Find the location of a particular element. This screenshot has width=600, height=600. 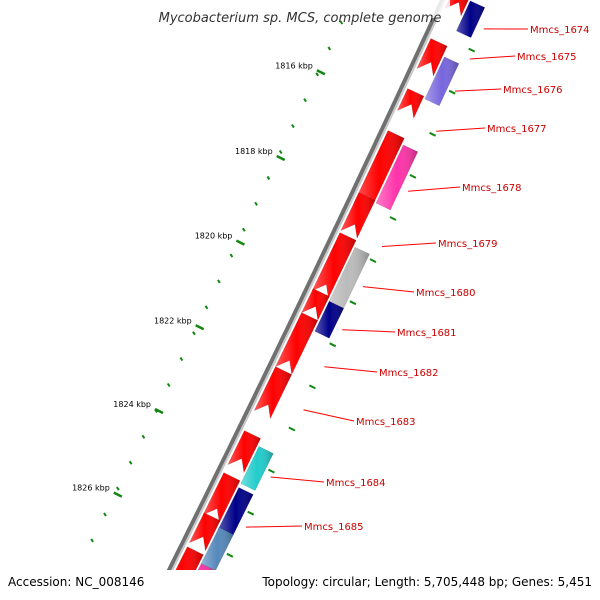

gene-label: Mmcs_1677 is located at coordinates (517, 129).